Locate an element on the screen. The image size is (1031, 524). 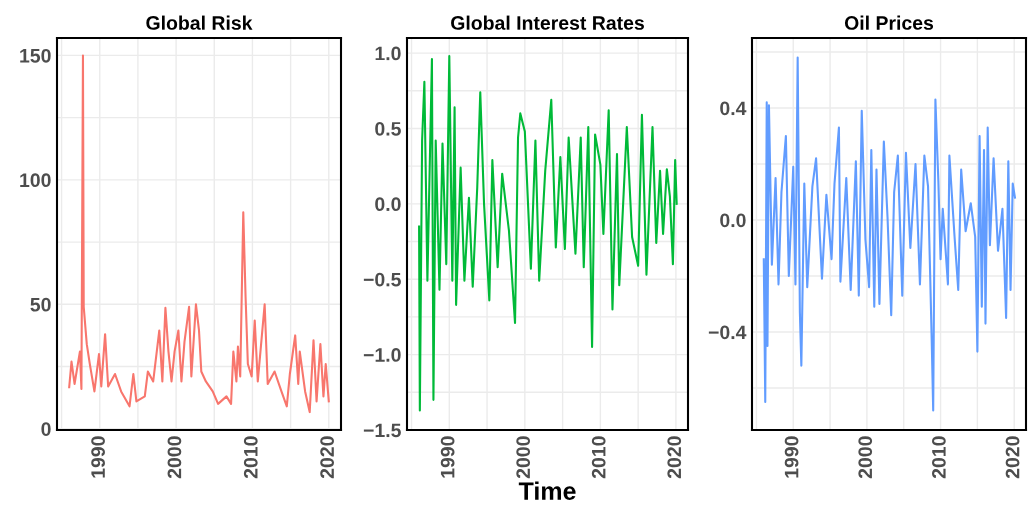
chart-title: Global Risk is located at coordinates (199, 22).